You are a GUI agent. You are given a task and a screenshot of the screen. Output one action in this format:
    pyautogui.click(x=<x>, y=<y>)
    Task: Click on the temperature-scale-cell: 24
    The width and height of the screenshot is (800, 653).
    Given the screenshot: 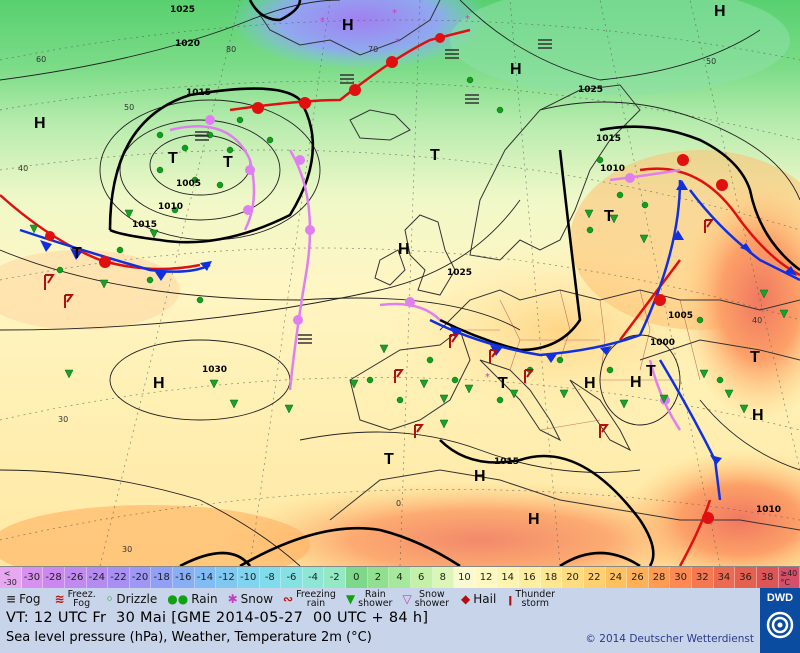 What is the action you would take?
    pyautogui.click(x=616, y=577)
    